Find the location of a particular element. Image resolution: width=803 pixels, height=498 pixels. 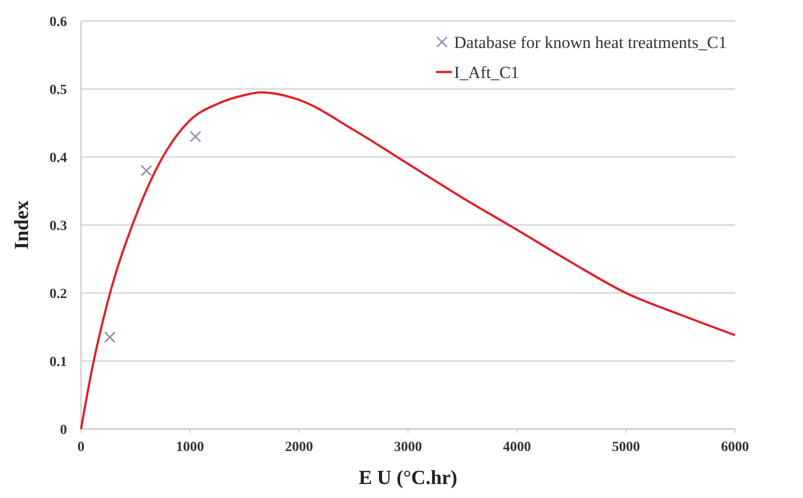

x-tick-label: 3000 is located at coordinates (408, 447).